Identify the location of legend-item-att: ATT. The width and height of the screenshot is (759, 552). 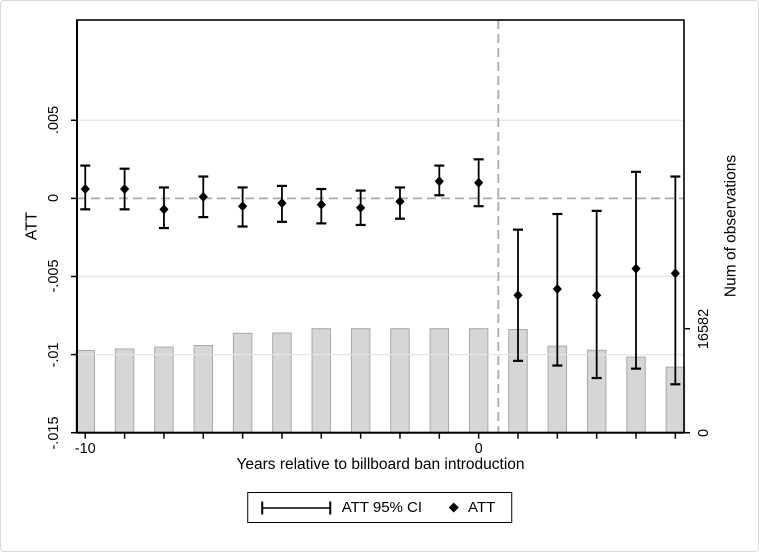
(471, 507).